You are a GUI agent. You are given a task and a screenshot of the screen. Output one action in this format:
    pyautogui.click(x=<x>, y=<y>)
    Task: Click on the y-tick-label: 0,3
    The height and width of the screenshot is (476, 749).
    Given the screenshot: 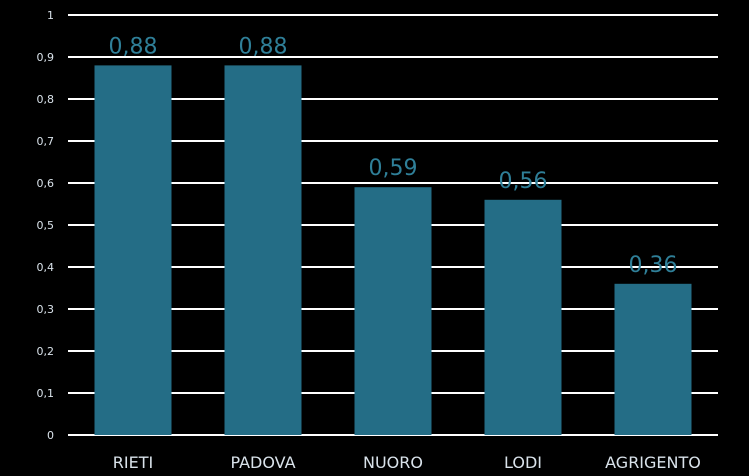 What is the action you would take?
    pyautogui.click(x=46, y=309)
    